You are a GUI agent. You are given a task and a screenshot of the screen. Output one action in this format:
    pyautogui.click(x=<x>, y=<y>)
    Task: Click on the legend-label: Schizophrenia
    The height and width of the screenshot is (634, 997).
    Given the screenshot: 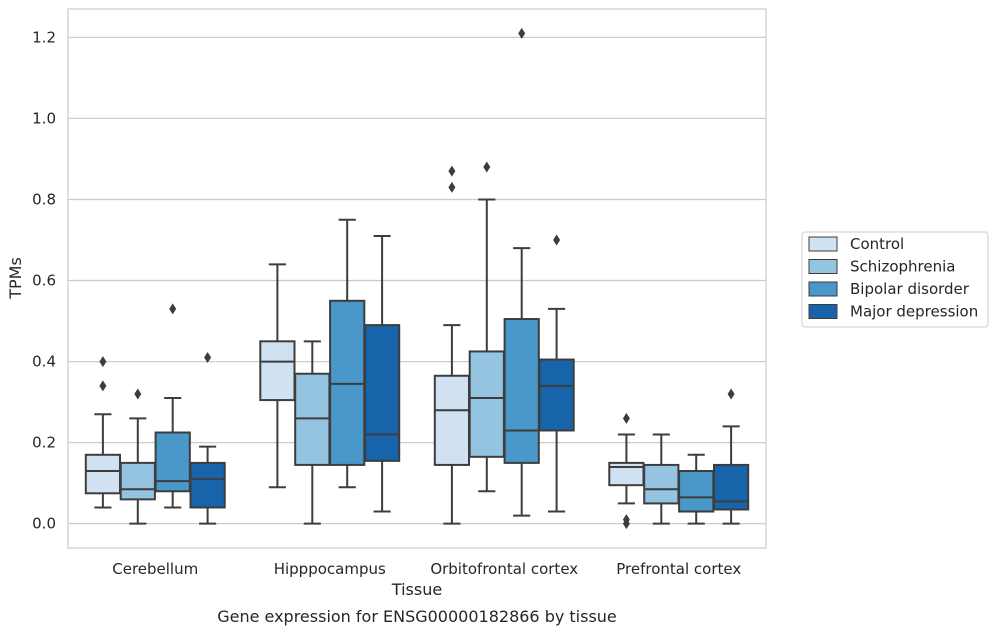 What is the action you would take?
    pyautogui.click(x=902, y=267)
    